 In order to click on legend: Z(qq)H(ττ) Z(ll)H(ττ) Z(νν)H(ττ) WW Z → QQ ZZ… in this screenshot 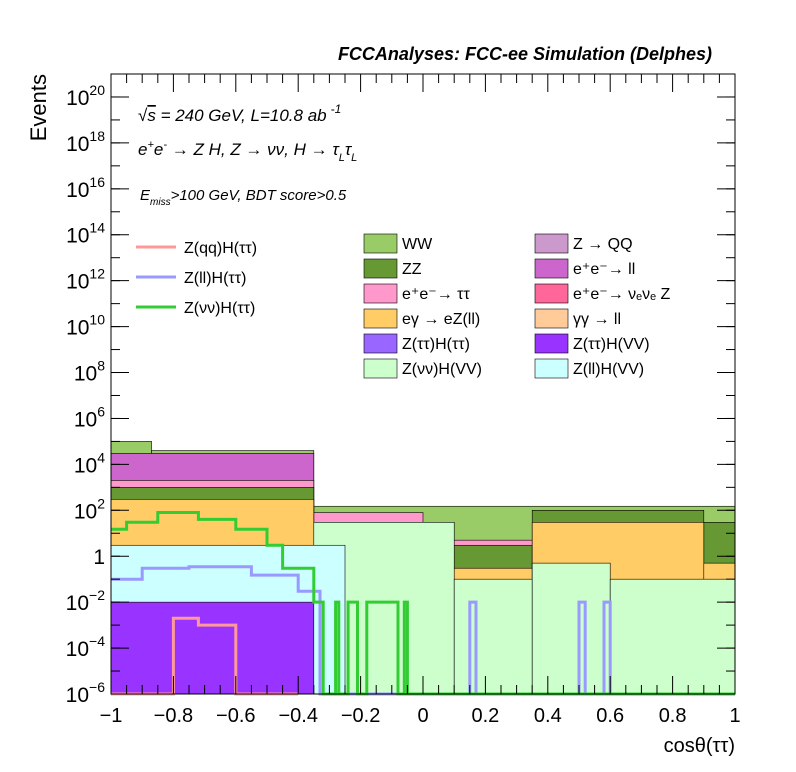, I will do `click(403, 306)`.